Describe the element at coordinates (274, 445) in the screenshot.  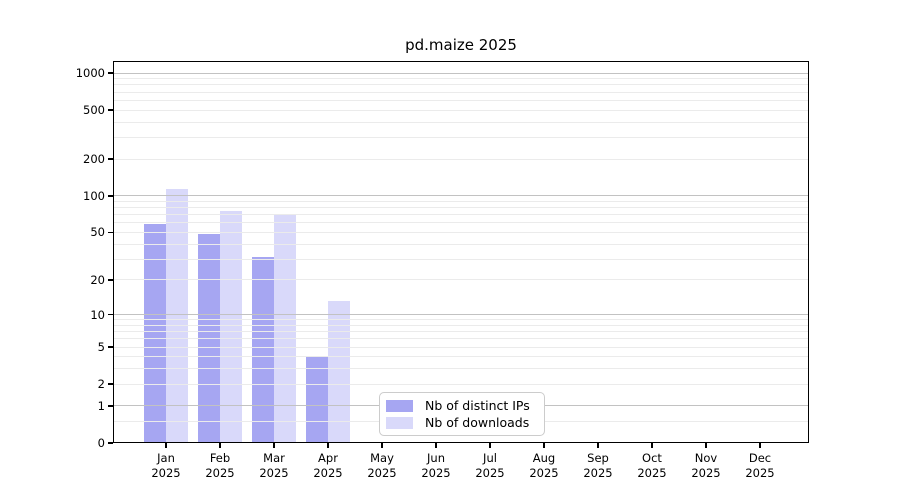
I see `x-tick-mar` at that location.